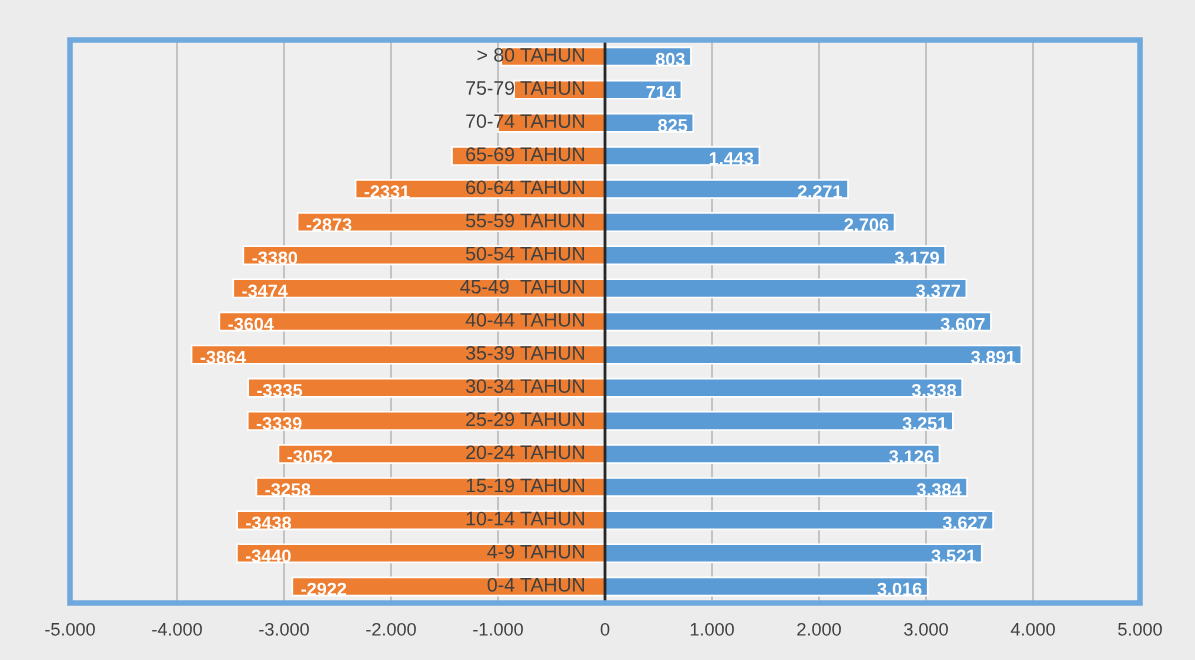 Image resolution: width=1195 pixels, height=660 pixels. Describe the element at coordinates (265, 291) in the screenshot. I see `data-label: -3474` at that location.